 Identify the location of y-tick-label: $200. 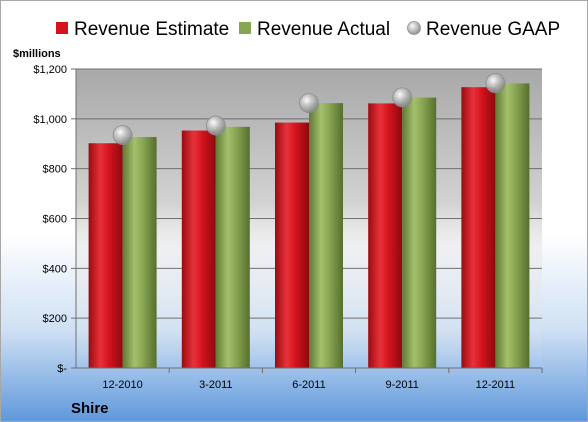
(55, 319).